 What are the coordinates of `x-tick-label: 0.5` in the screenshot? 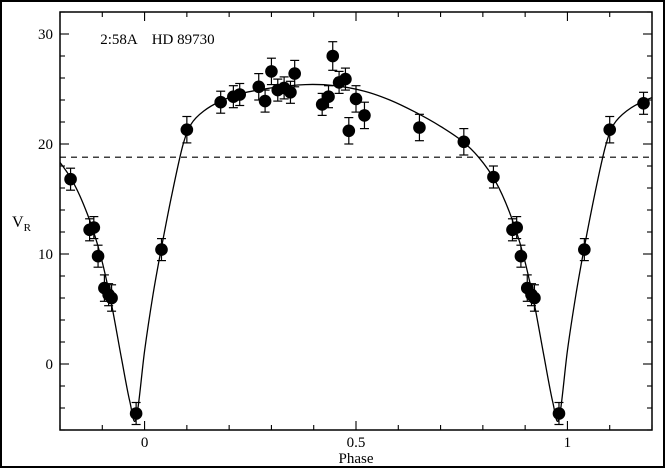 It's located at (356, 443).